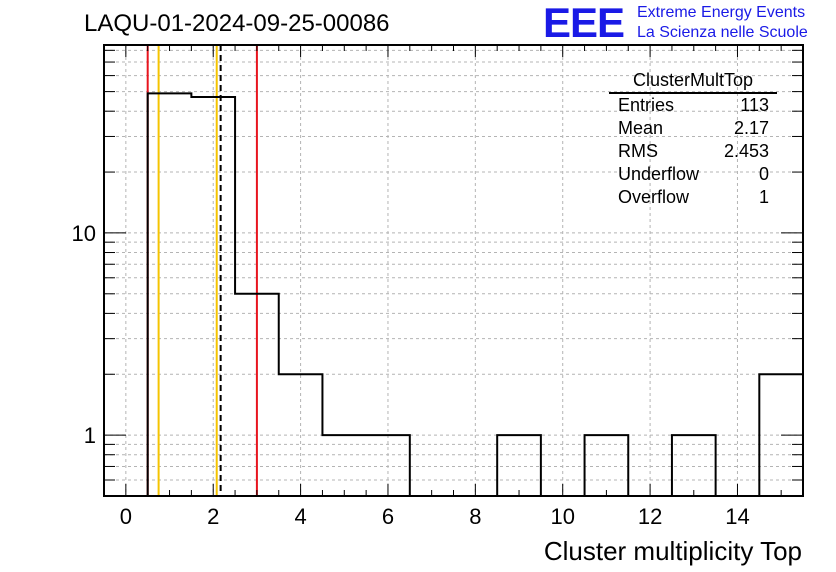  I want to click on x-tick-label: 10, so click(562, 516).